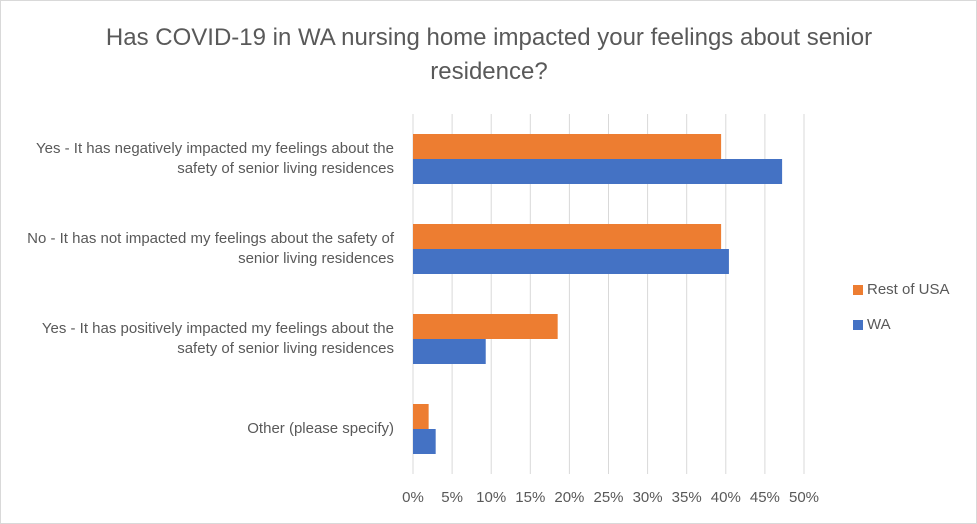 This screenshot has width=977, height=524. What do you see at coordinates (804, 497) in the screenshot?
I see `x-tick-label: 50%` at bounding box center [804, 497].